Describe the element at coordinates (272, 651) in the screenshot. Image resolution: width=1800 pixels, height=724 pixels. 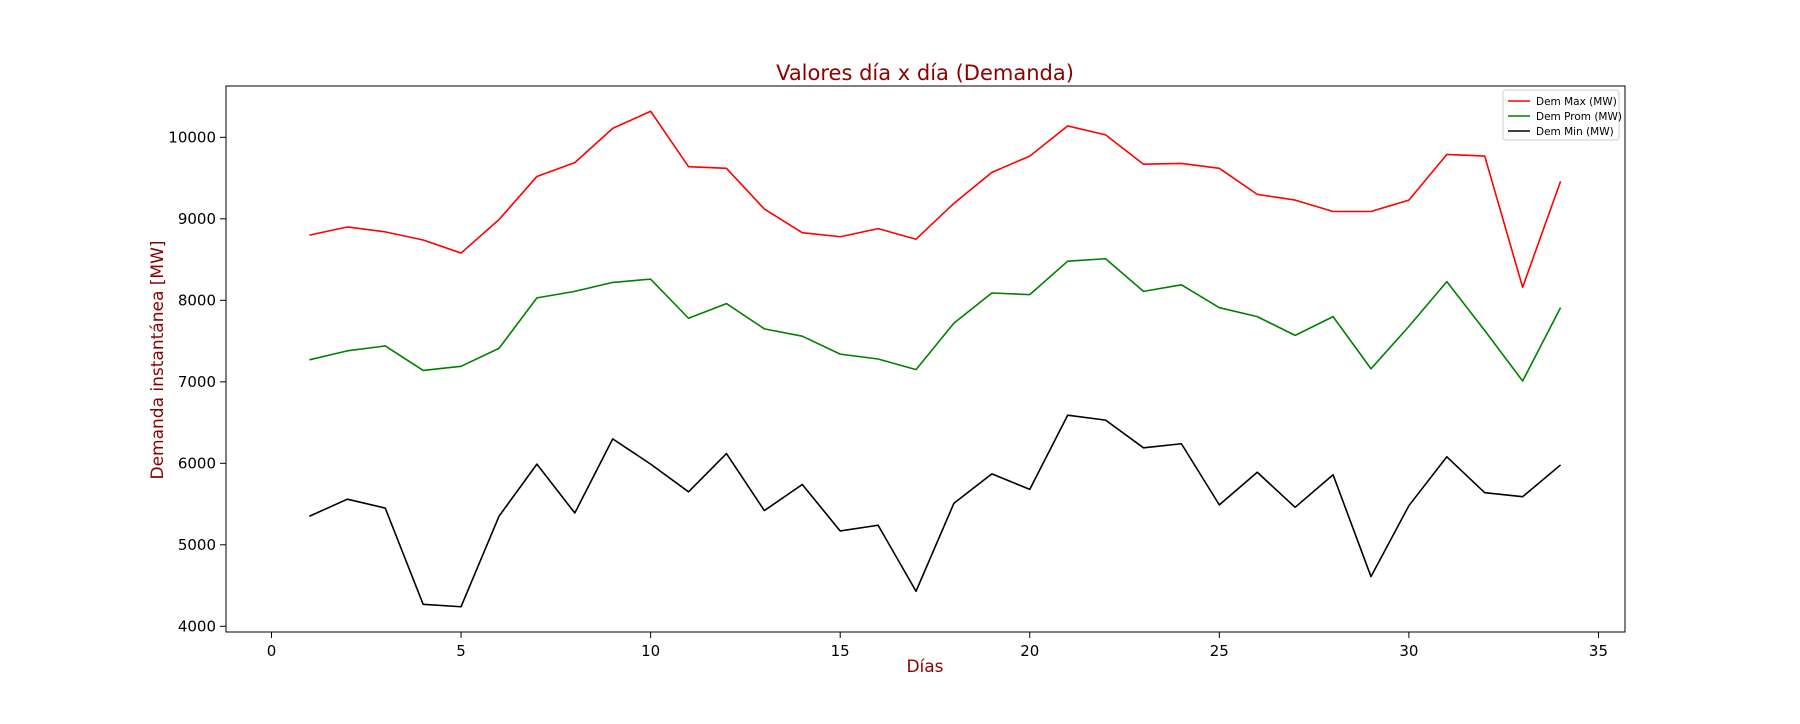
I see `x-tick-label: 0` at that location.